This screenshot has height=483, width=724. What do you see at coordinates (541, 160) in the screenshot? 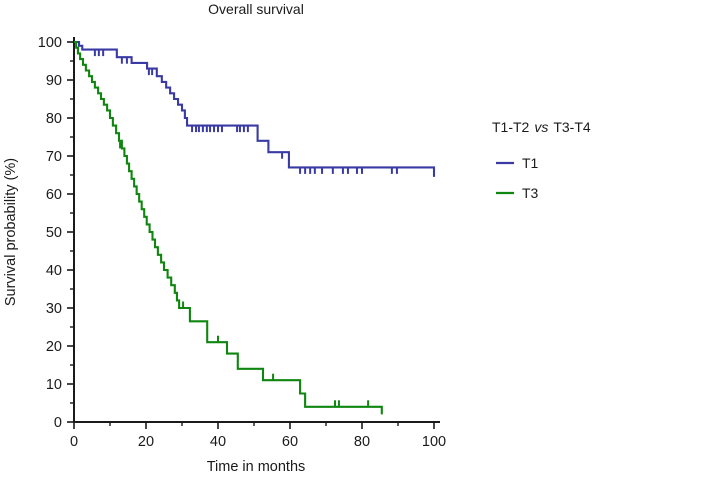
I see `legend: T1-T2 vs T3-T4 T1 T3` at bounding box center [541, 160].